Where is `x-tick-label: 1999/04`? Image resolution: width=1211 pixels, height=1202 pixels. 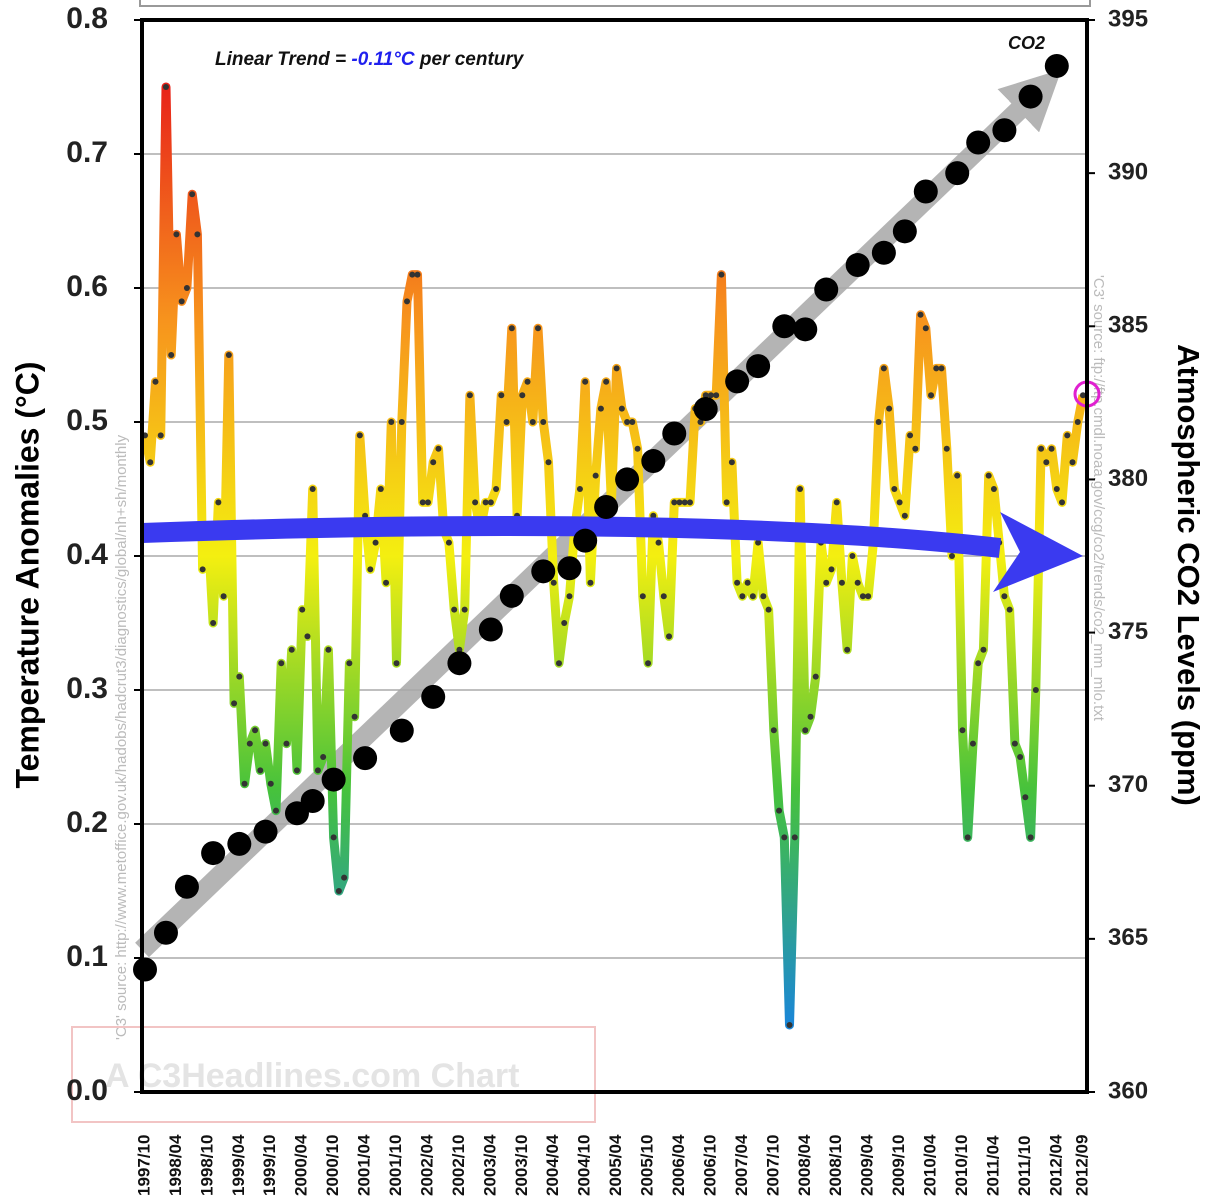 x-tick-label: 1999/04 is located at coordinates (238, 1165).